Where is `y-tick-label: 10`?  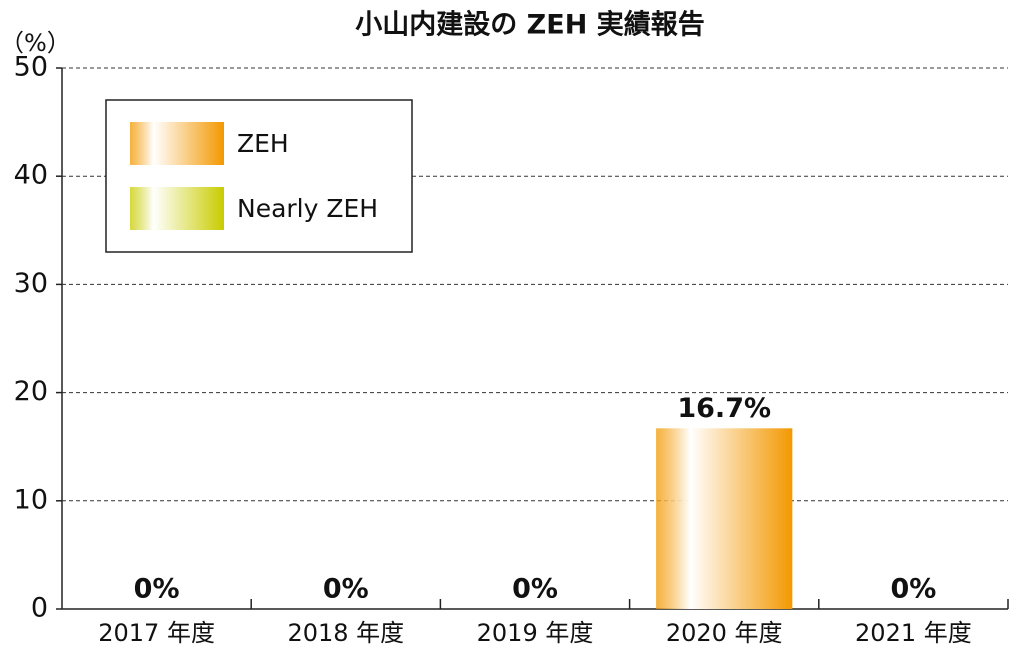 y-tick-label: 10 is located at coordinates (31, 499).